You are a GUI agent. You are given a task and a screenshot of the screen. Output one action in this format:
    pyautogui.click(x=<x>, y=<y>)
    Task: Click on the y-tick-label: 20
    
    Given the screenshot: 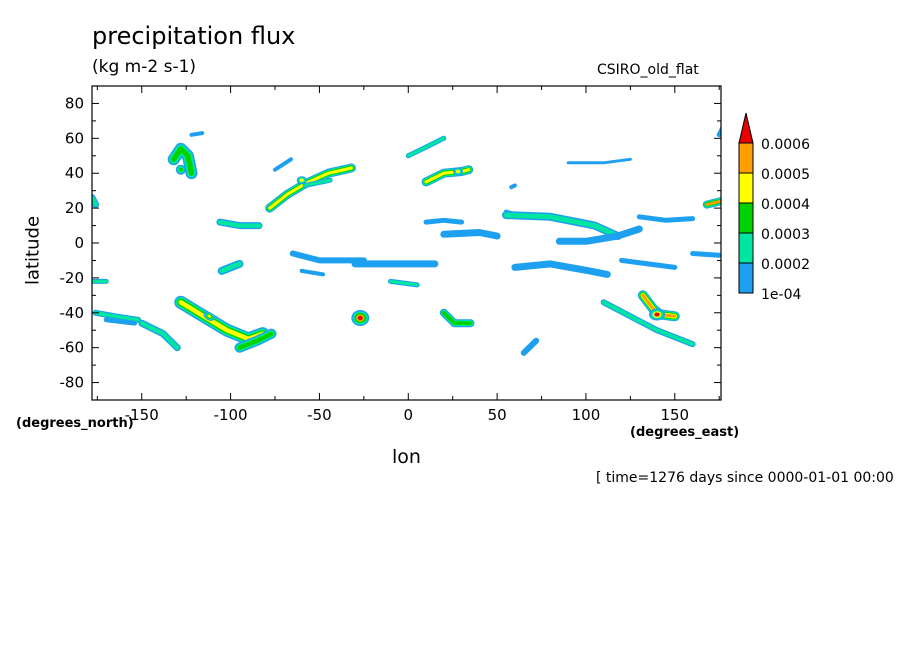 What is the action you would take?
    pyautogui.click(x=74, y=208)
    